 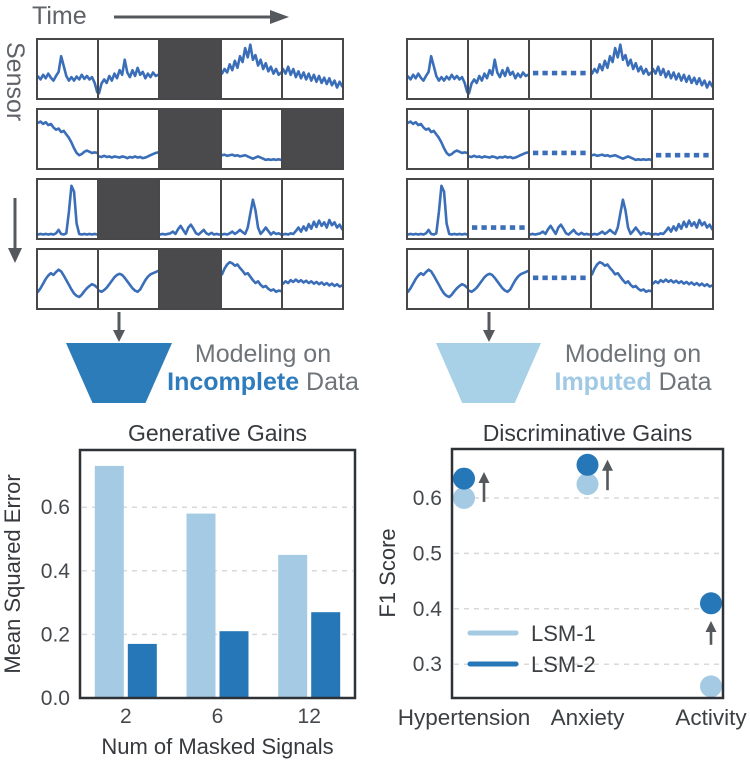 I want to click on chart-title: Generative Gains, so click(x=217, y=433).